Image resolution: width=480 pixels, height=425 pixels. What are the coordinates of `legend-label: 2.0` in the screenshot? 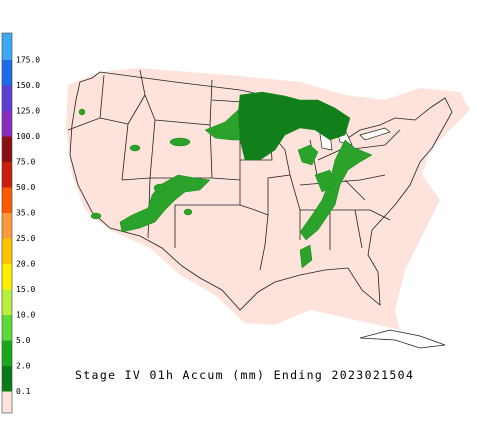 It's located at (23, 366).